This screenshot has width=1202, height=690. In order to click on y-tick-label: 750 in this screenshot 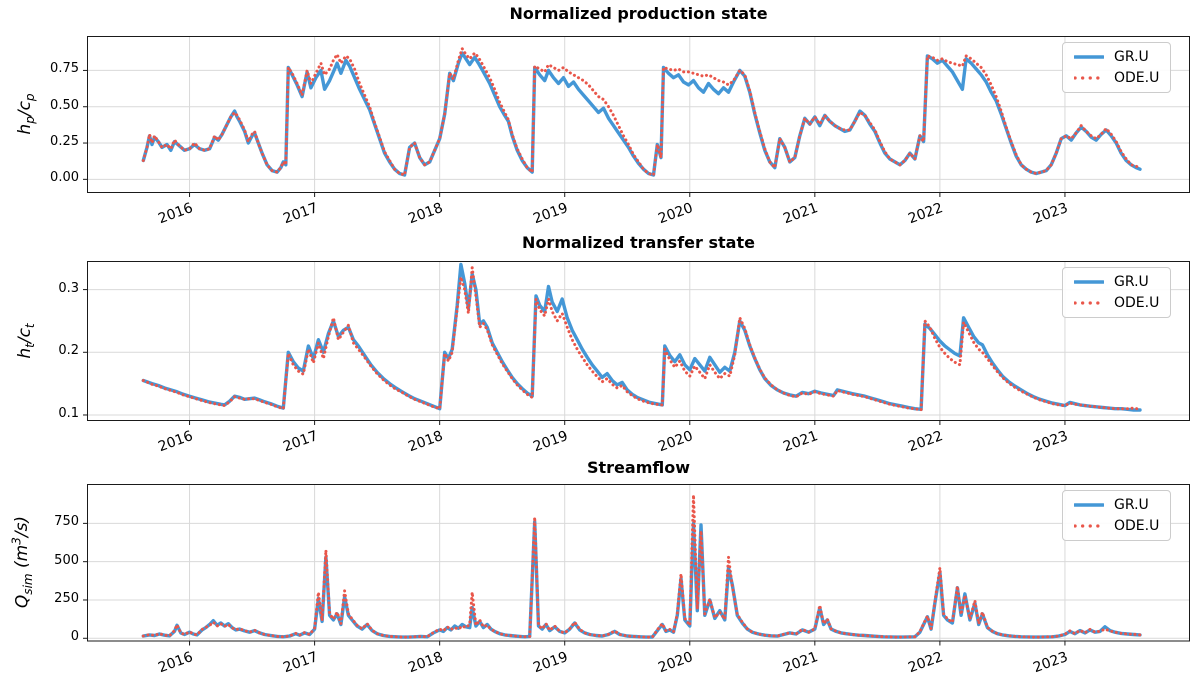, I will do `click(66, 522)`.